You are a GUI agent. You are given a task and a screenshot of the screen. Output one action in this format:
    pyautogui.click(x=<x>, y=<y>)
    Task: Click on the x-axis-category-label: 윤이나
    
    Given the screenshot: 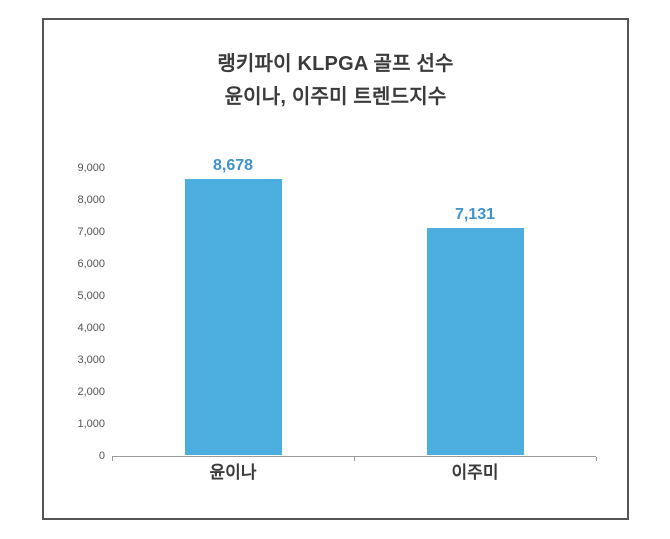 What is the action you would take?
    pyautogui.click(x=233, y=472)
    